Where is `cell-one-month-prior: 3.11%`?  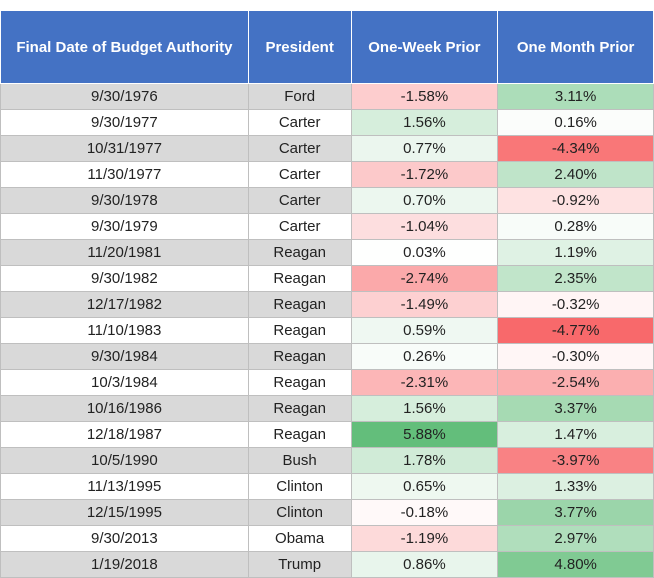 cell-one-month-prior: 3.11% is located at coordinates (575, 96).